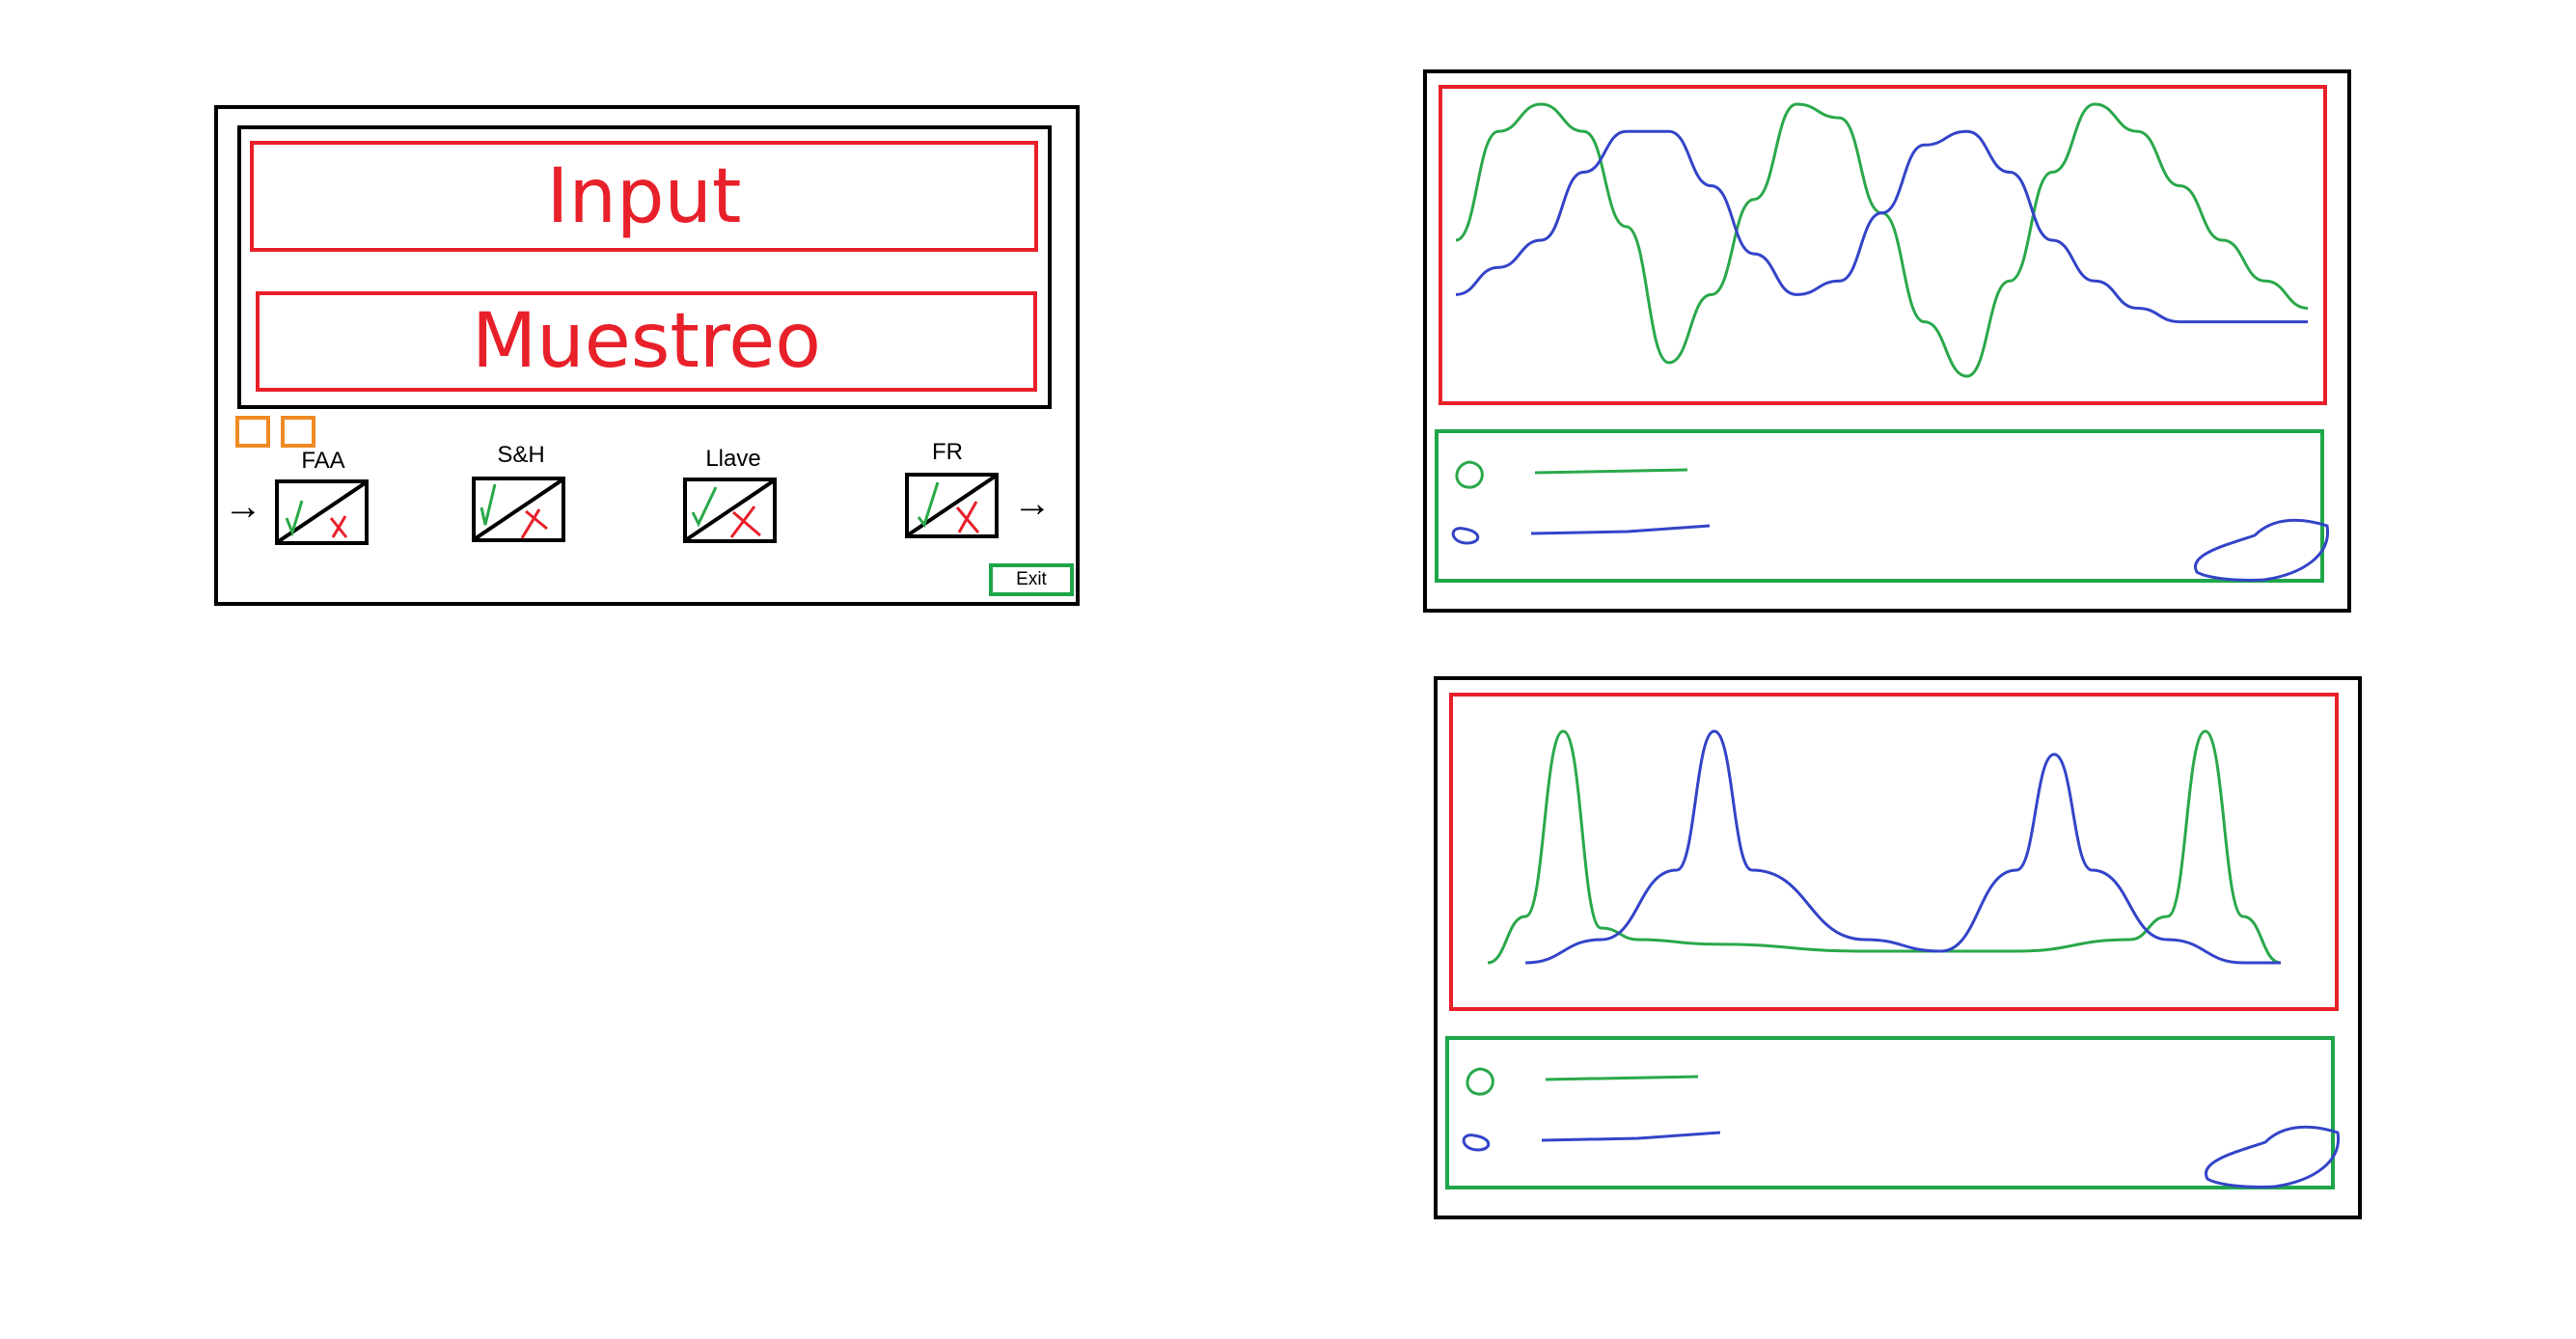 The width and height of the screenshot is (2576, 1339). Describe the element at coordinates (644, 196) in the screenshot. I see `input-button: Input` at that location.